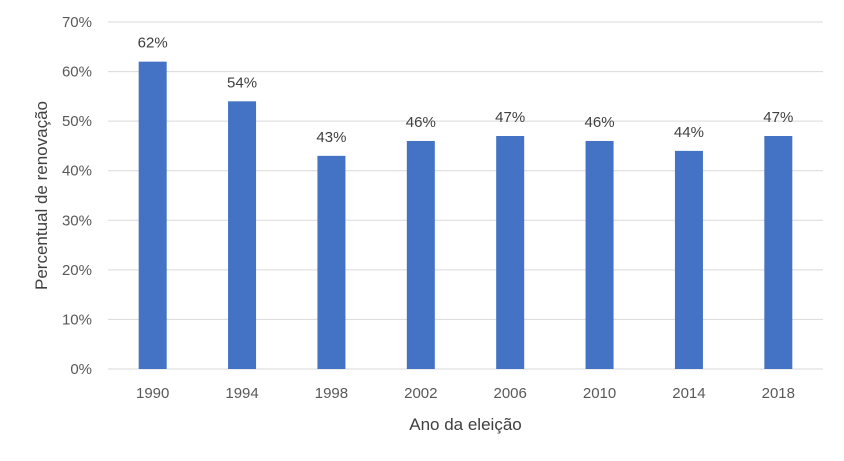 The width and height of the screenshot is (844, 461). I want to click on x-axis-title: Ano da eleição, so click(465, 424).